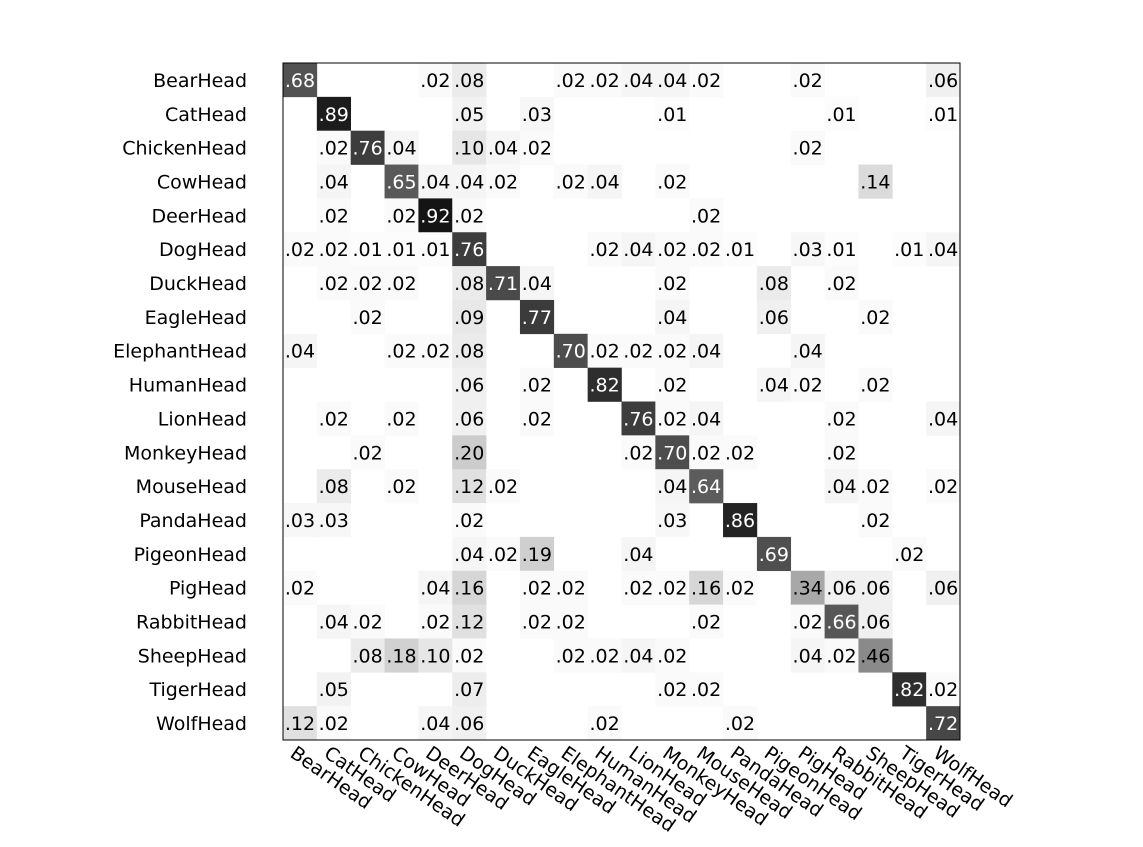 This screenshot has width=1143, height=847. What do you see at coordinates (202, 182) in the screenshot?
I see `row-label: CowHead` at bounding box center [202, 182].